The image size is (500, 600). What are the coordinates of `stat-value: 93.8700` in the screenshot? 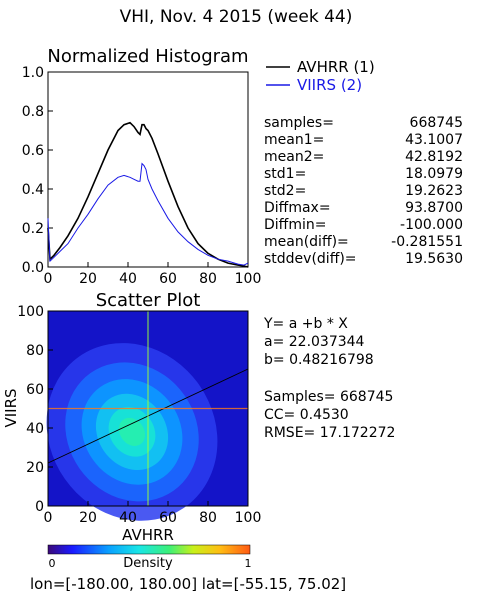 It's located at (434, 208).